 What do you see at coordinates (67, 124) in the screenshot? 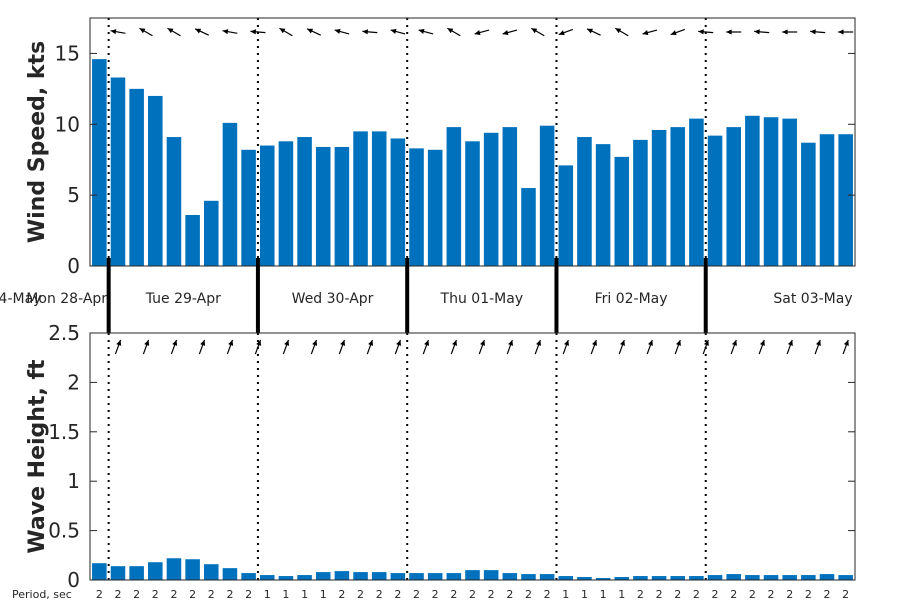
I see `wind-ytick-label: 10` at bounding box center [67, 124].